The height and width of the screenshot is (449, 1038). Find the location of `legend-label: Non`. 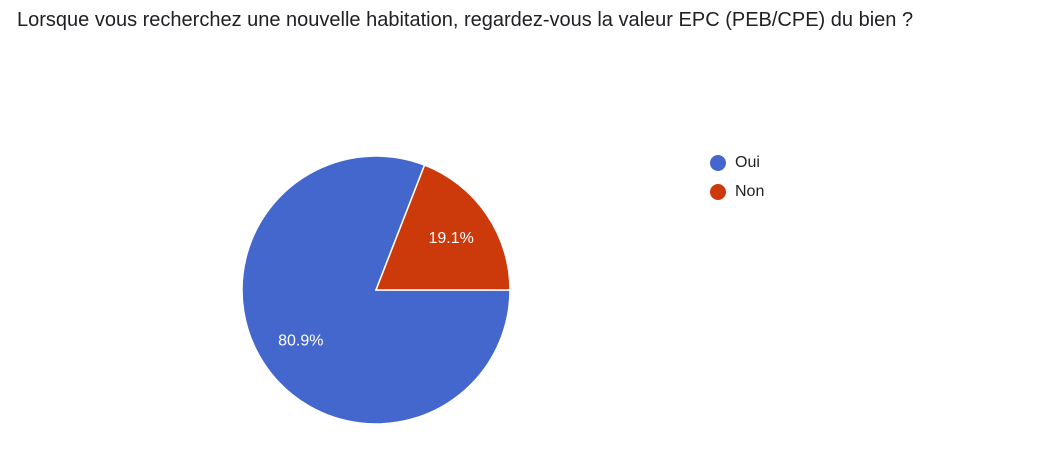

legend-label: Non is located at coordinates (749, 191).